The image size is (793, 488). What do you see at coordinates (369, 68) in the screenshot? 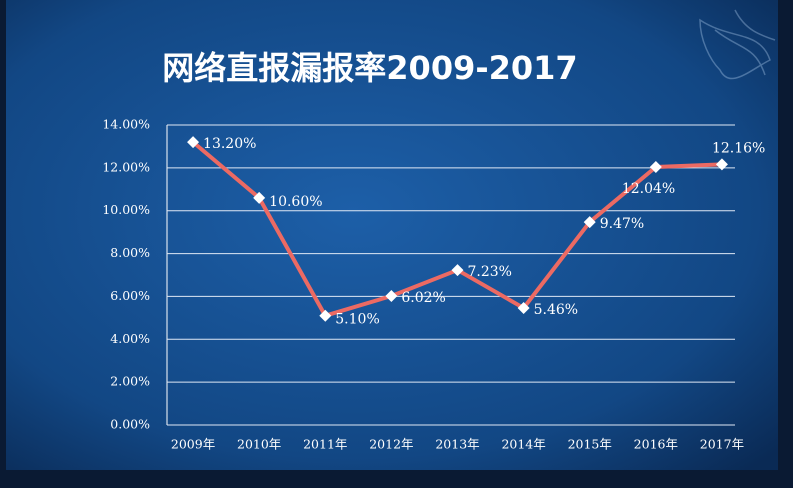
I see `chart-title: 网络直报漏报率2009-2017` at bounding box center [369, 68].